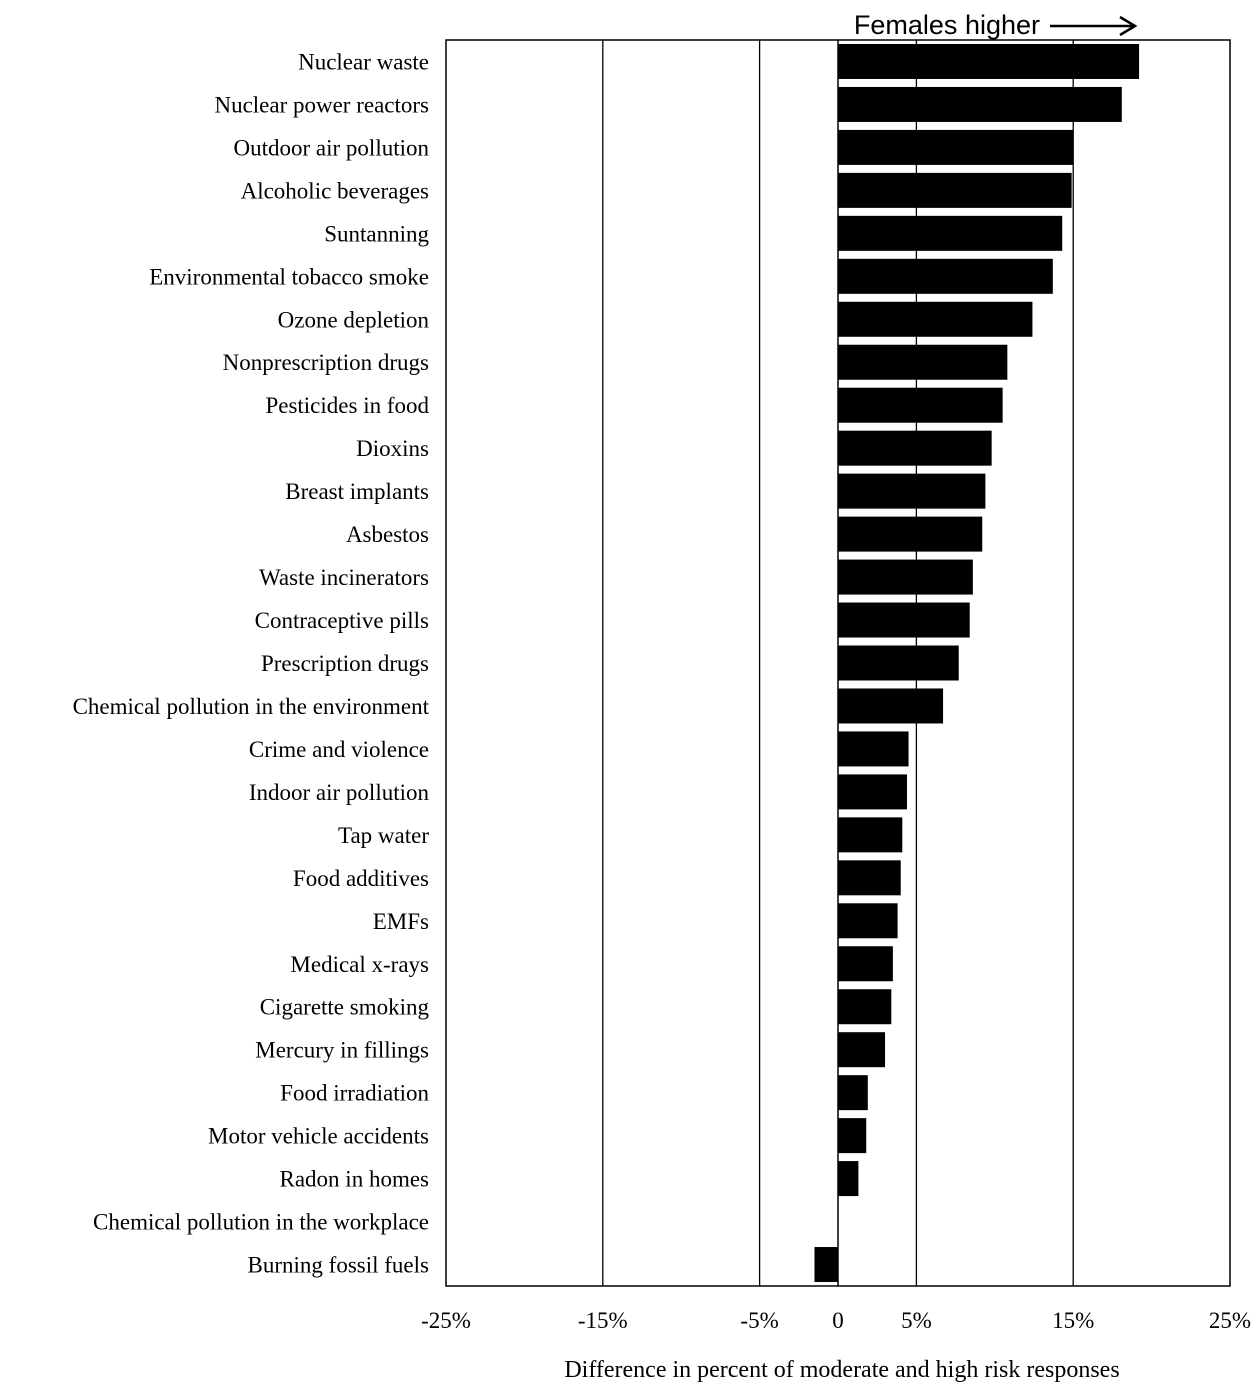 The width and height of the screenshot is (1256, 1385). What do you see at coordinates (916, 1320) in the screenshot?
I see `x-tick-label: 5%` at bounding box center [916, 1320].